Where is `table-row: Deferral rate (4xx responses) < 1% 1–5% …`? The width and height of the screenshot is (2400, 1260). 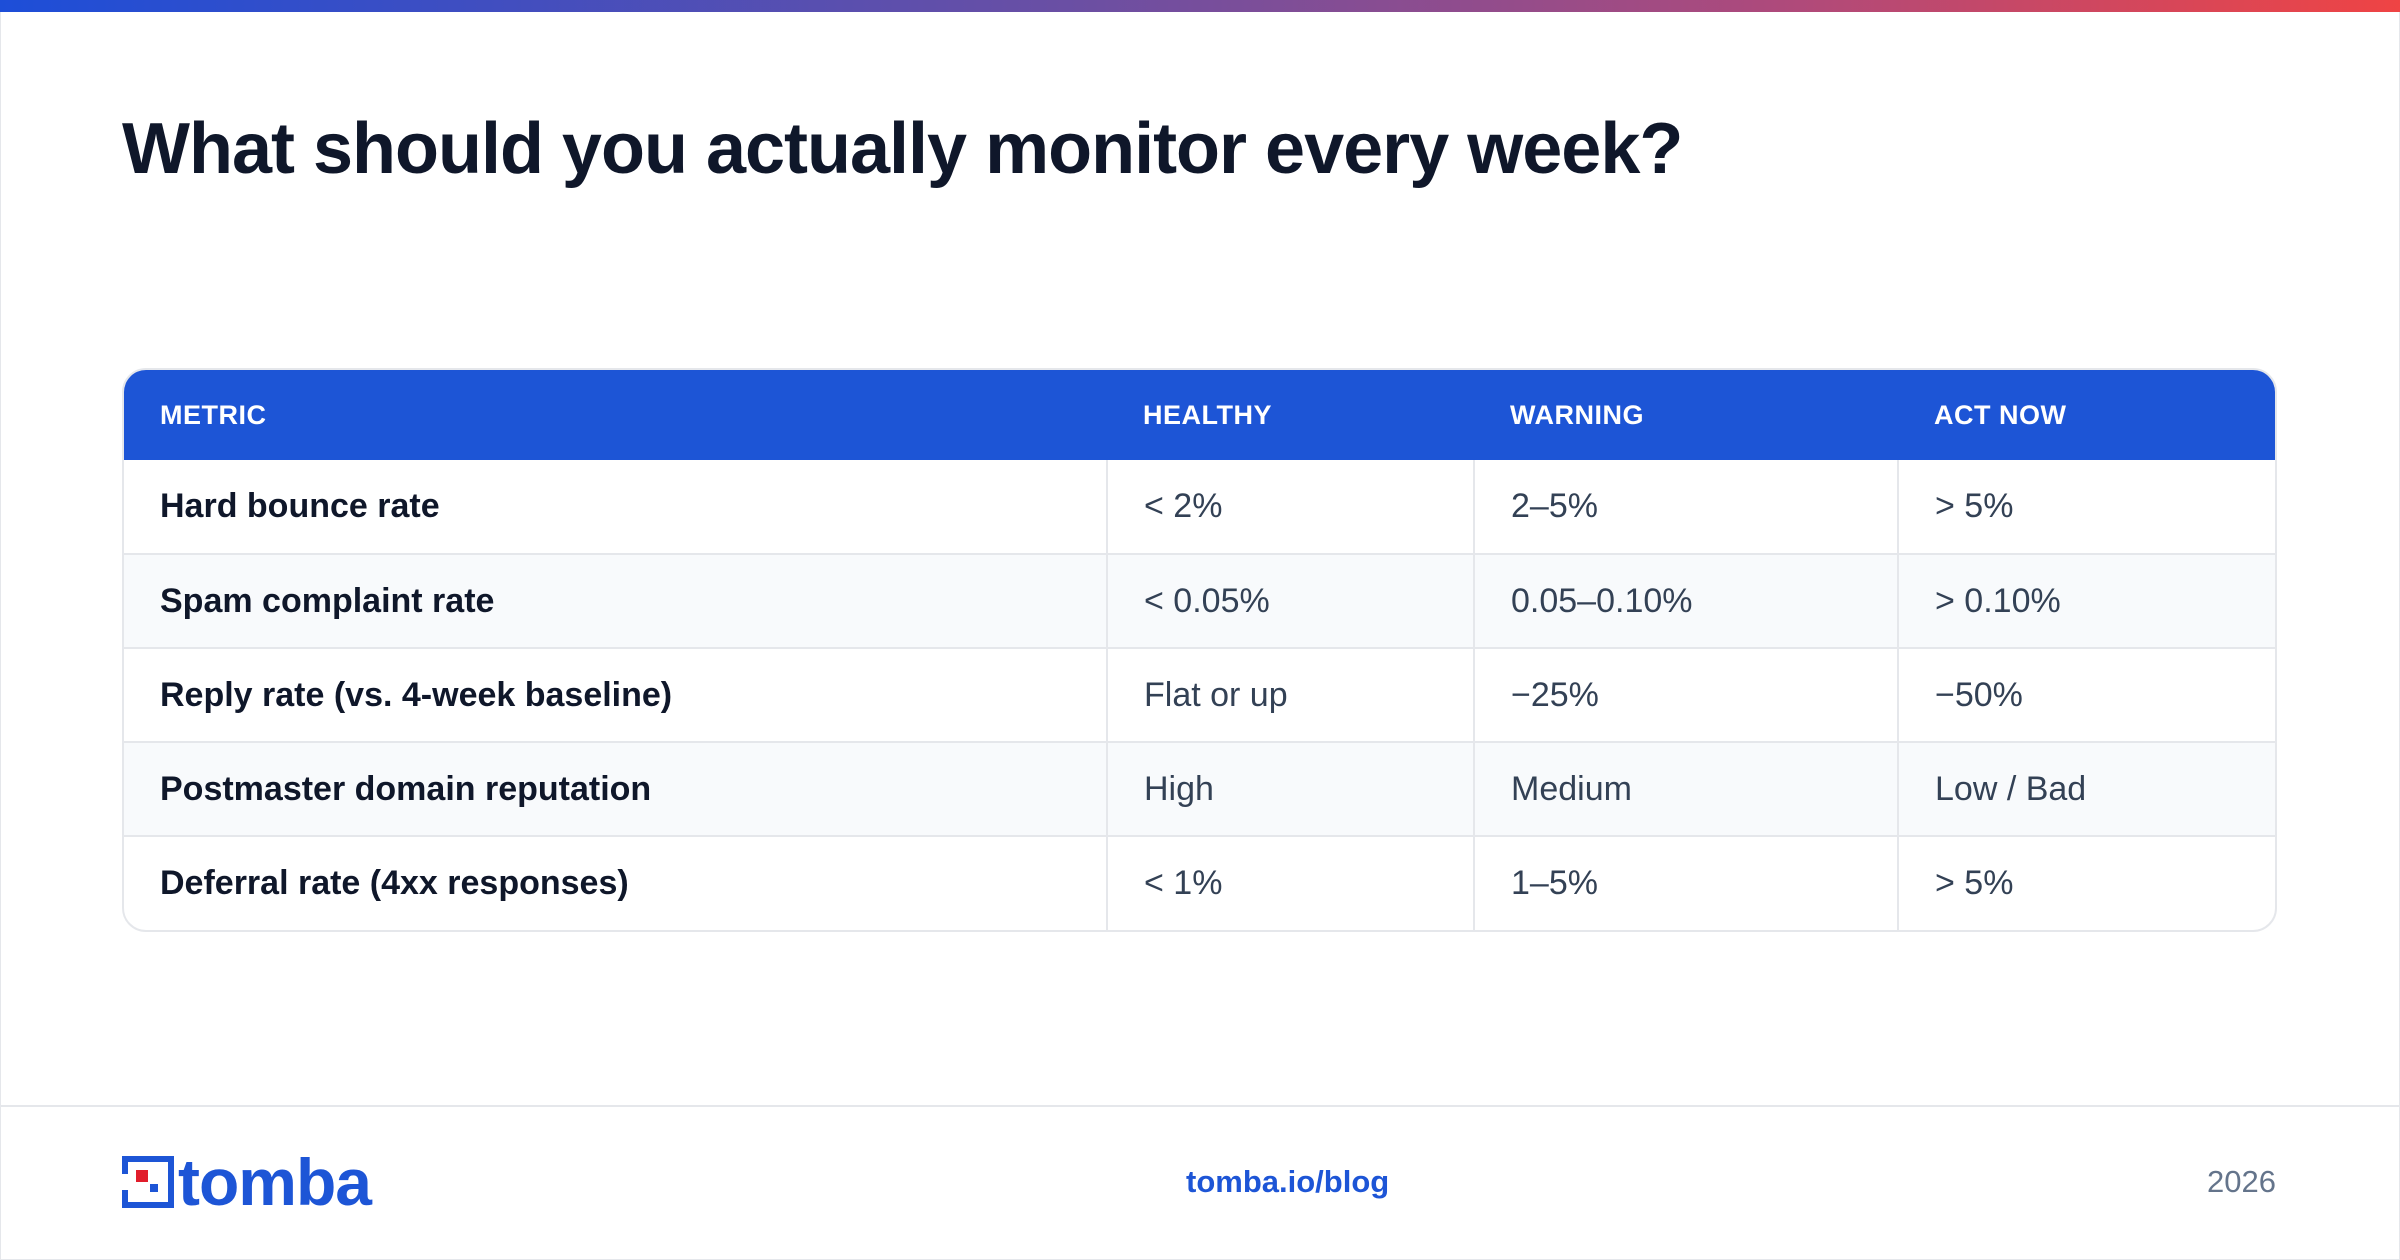
table-row: Deferral rate (4xx responses) < 1% 1–5% … is located at coordinates (1199, 882).